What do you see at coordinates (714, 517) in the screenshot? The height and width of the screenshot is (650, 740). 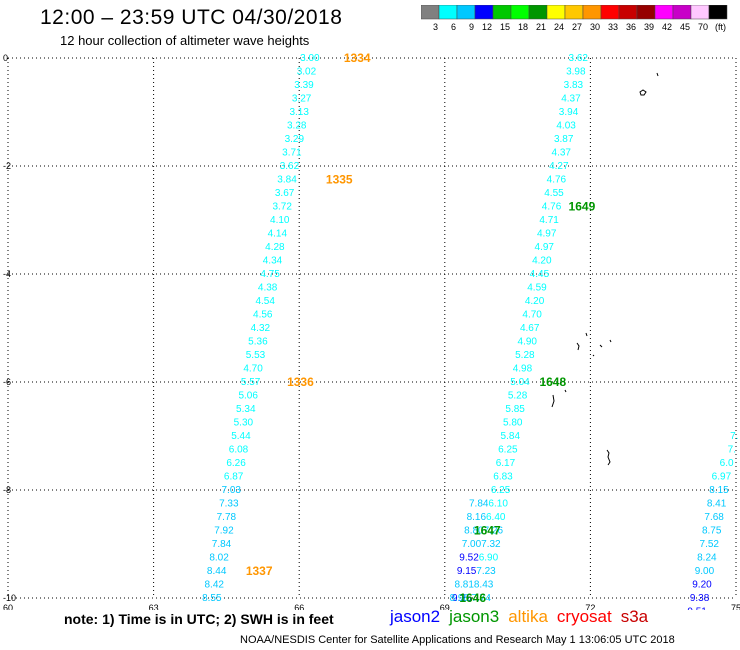 I see `wave-height-value: 7.68` at bounding box center [714, 517].